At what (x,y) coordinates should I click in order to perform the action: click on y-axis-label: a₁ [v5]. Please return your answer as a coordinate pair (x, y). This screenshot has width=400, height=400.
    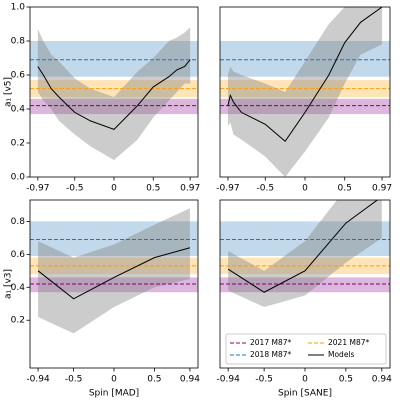
    Looking at the image, I should click on (9, 92).